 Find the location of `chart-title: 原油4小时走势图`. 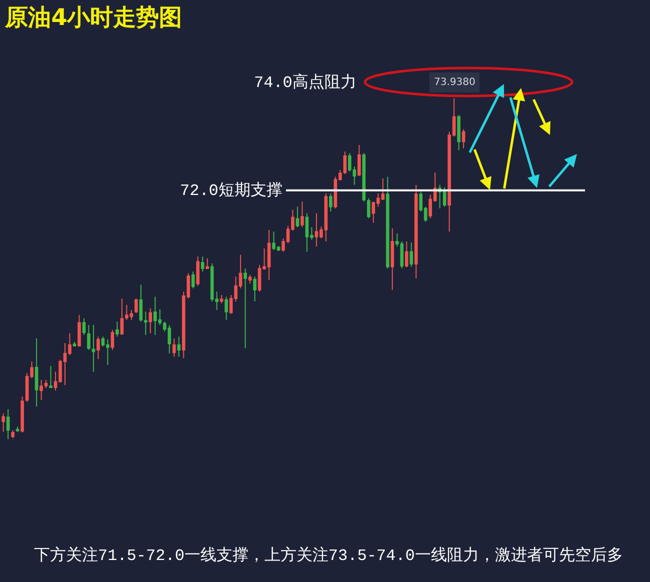

chart-title: 原油4小时走势图 is located at coordinates (93, 17).